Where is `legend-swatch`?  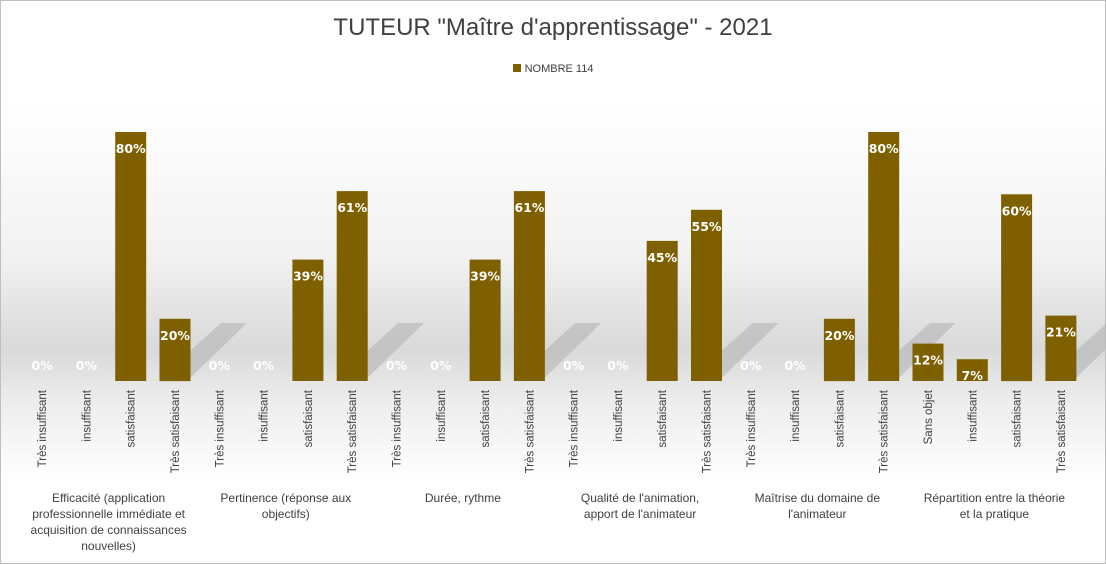
legend-swatch is located at coordinates (516, 68).